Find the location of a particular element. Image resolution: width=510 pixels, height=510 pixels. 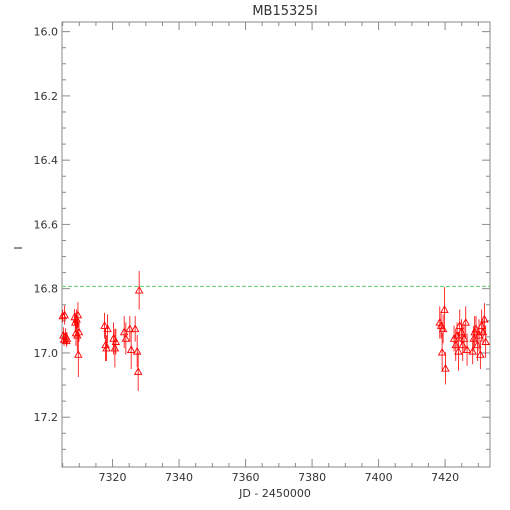

x-tick-label: 7400 is located at coordinates (379, 477).